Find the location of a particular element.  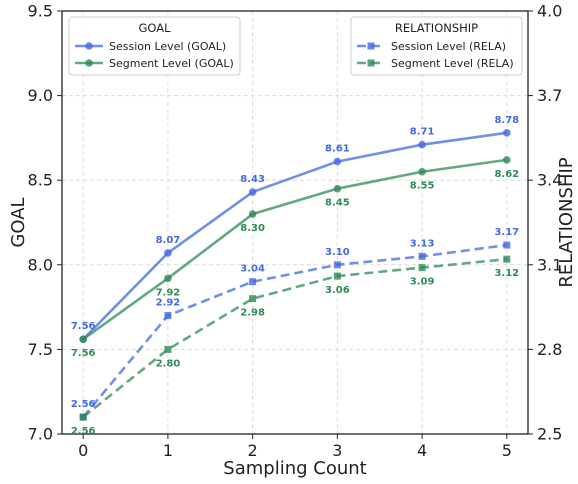

data-label: 3.04 is located at coordinates (252, 269).